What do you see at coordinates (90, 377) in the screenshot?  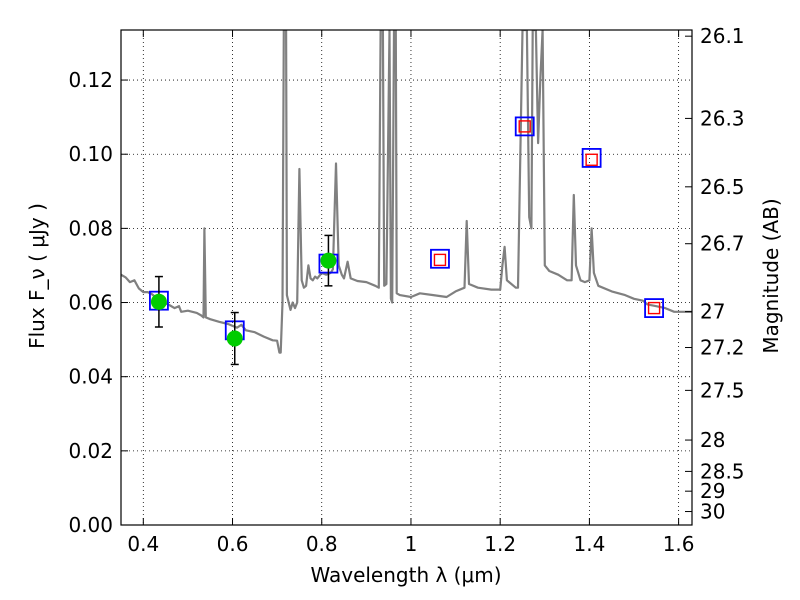 I see `y-tick-label: 0.04` at bounding box center [90, 377].